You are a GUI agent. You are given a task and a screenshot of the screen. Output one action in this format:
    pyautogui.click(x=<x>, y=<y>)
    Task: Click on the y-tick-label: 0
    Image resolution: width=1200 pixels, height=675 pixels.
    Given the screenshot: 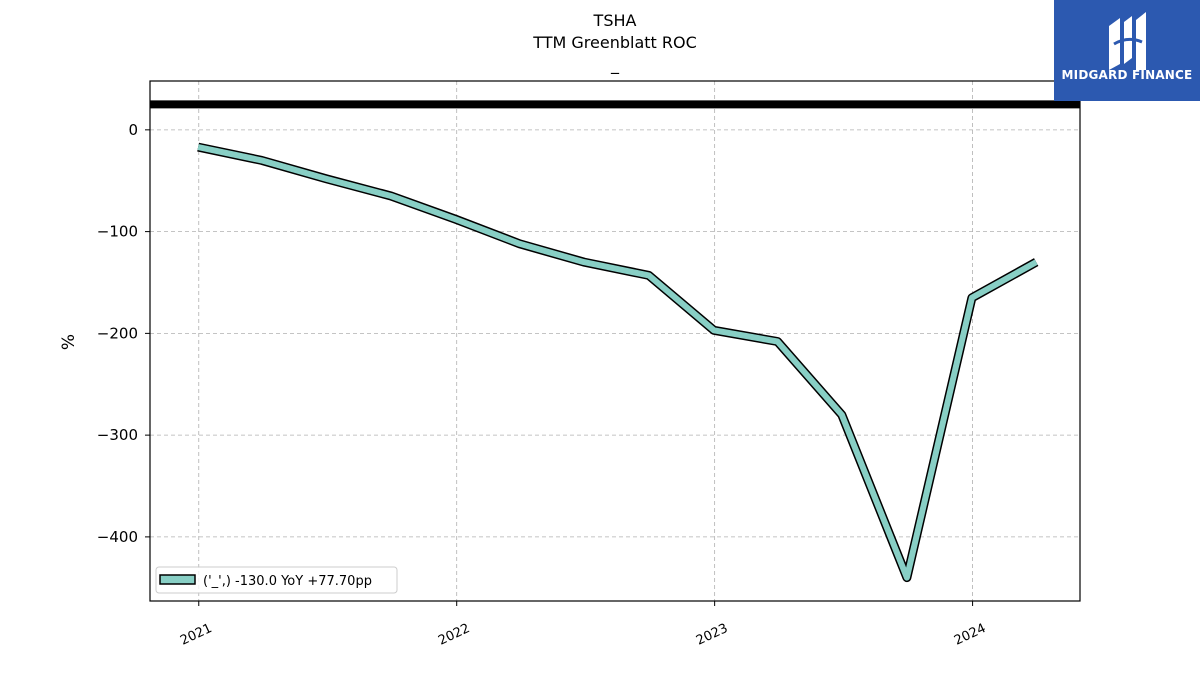 What is the action you would take?
    pyautogui.click(x=133, y=130)
    